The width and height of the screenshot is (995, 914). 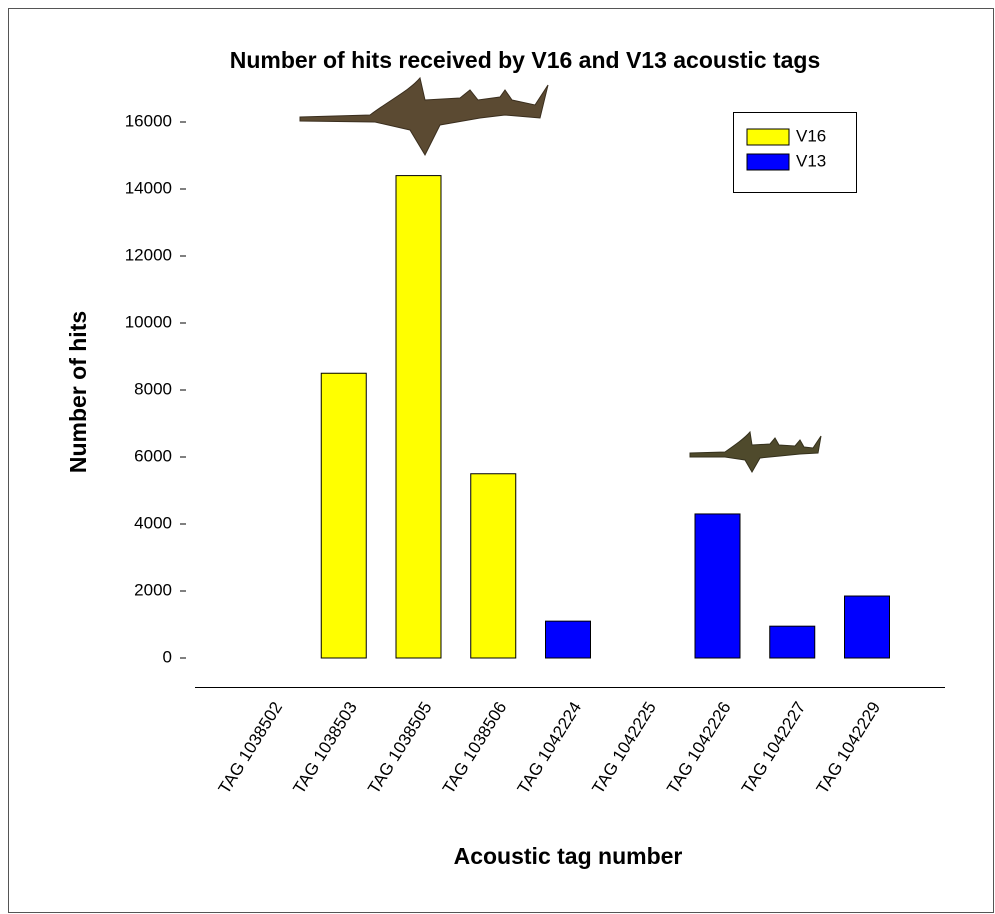 I want to click on x-axis-label: Acoustic tag number, so click(x=568, y=856).